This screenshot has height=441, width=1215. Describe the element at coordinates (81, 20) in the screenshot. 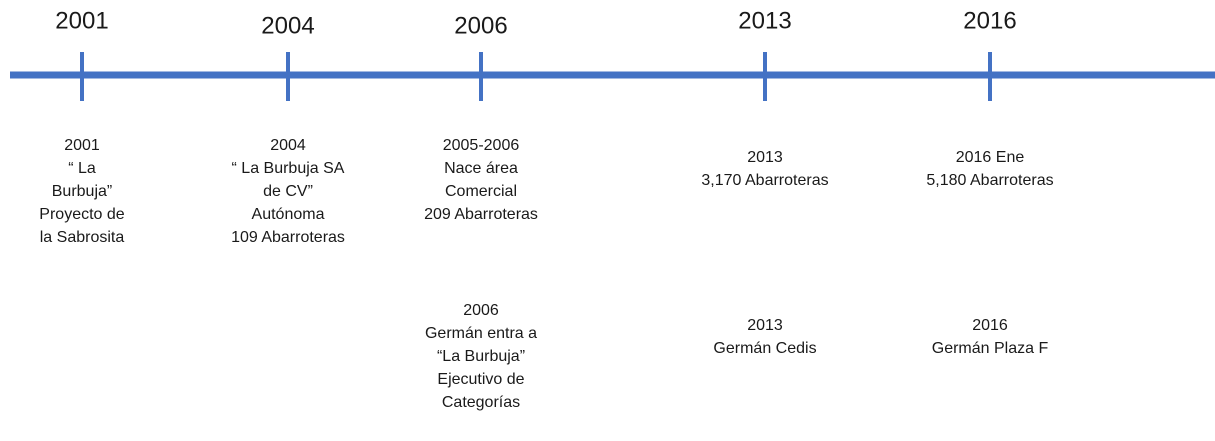

I see `year-label: 2001` at that location.